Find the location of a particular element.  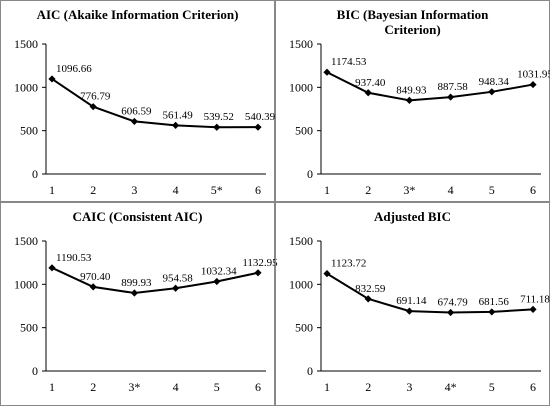

data-label: 681.56 is located at coordinates (494, 302).